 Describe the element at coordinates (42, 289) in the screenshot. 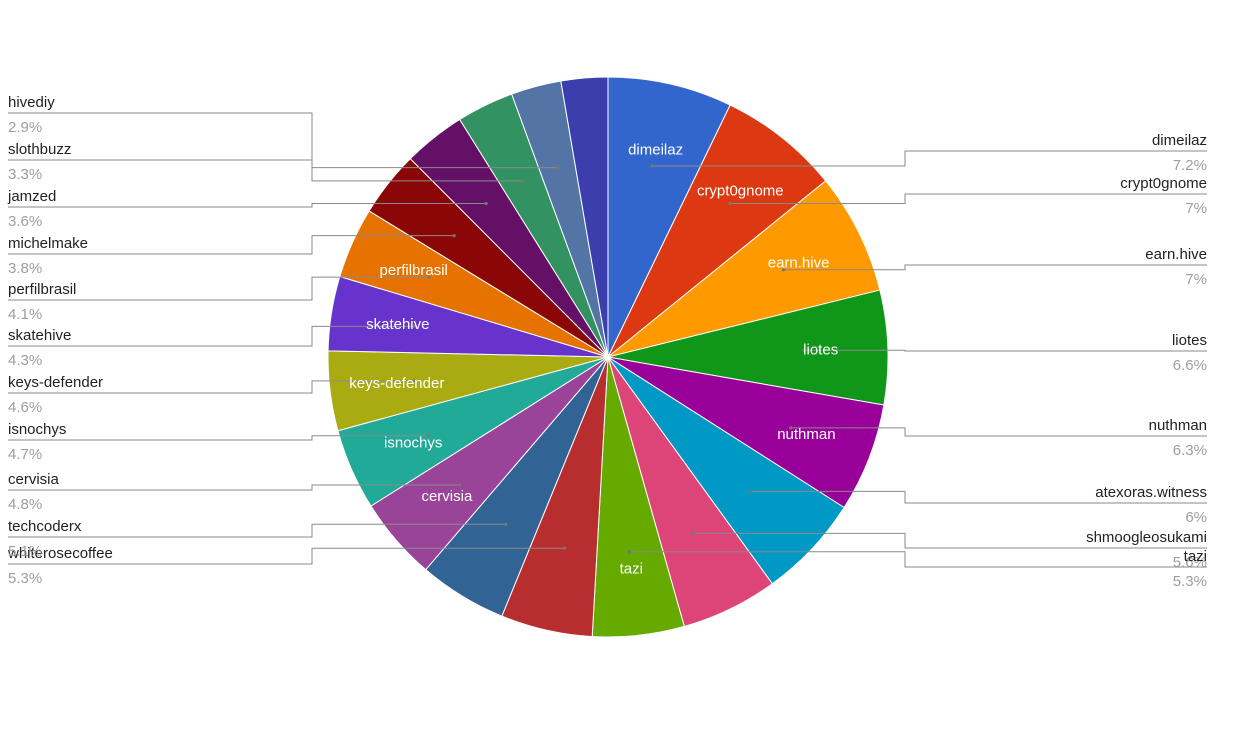

I see `slice-label-name: perfilbrasil` at that location.